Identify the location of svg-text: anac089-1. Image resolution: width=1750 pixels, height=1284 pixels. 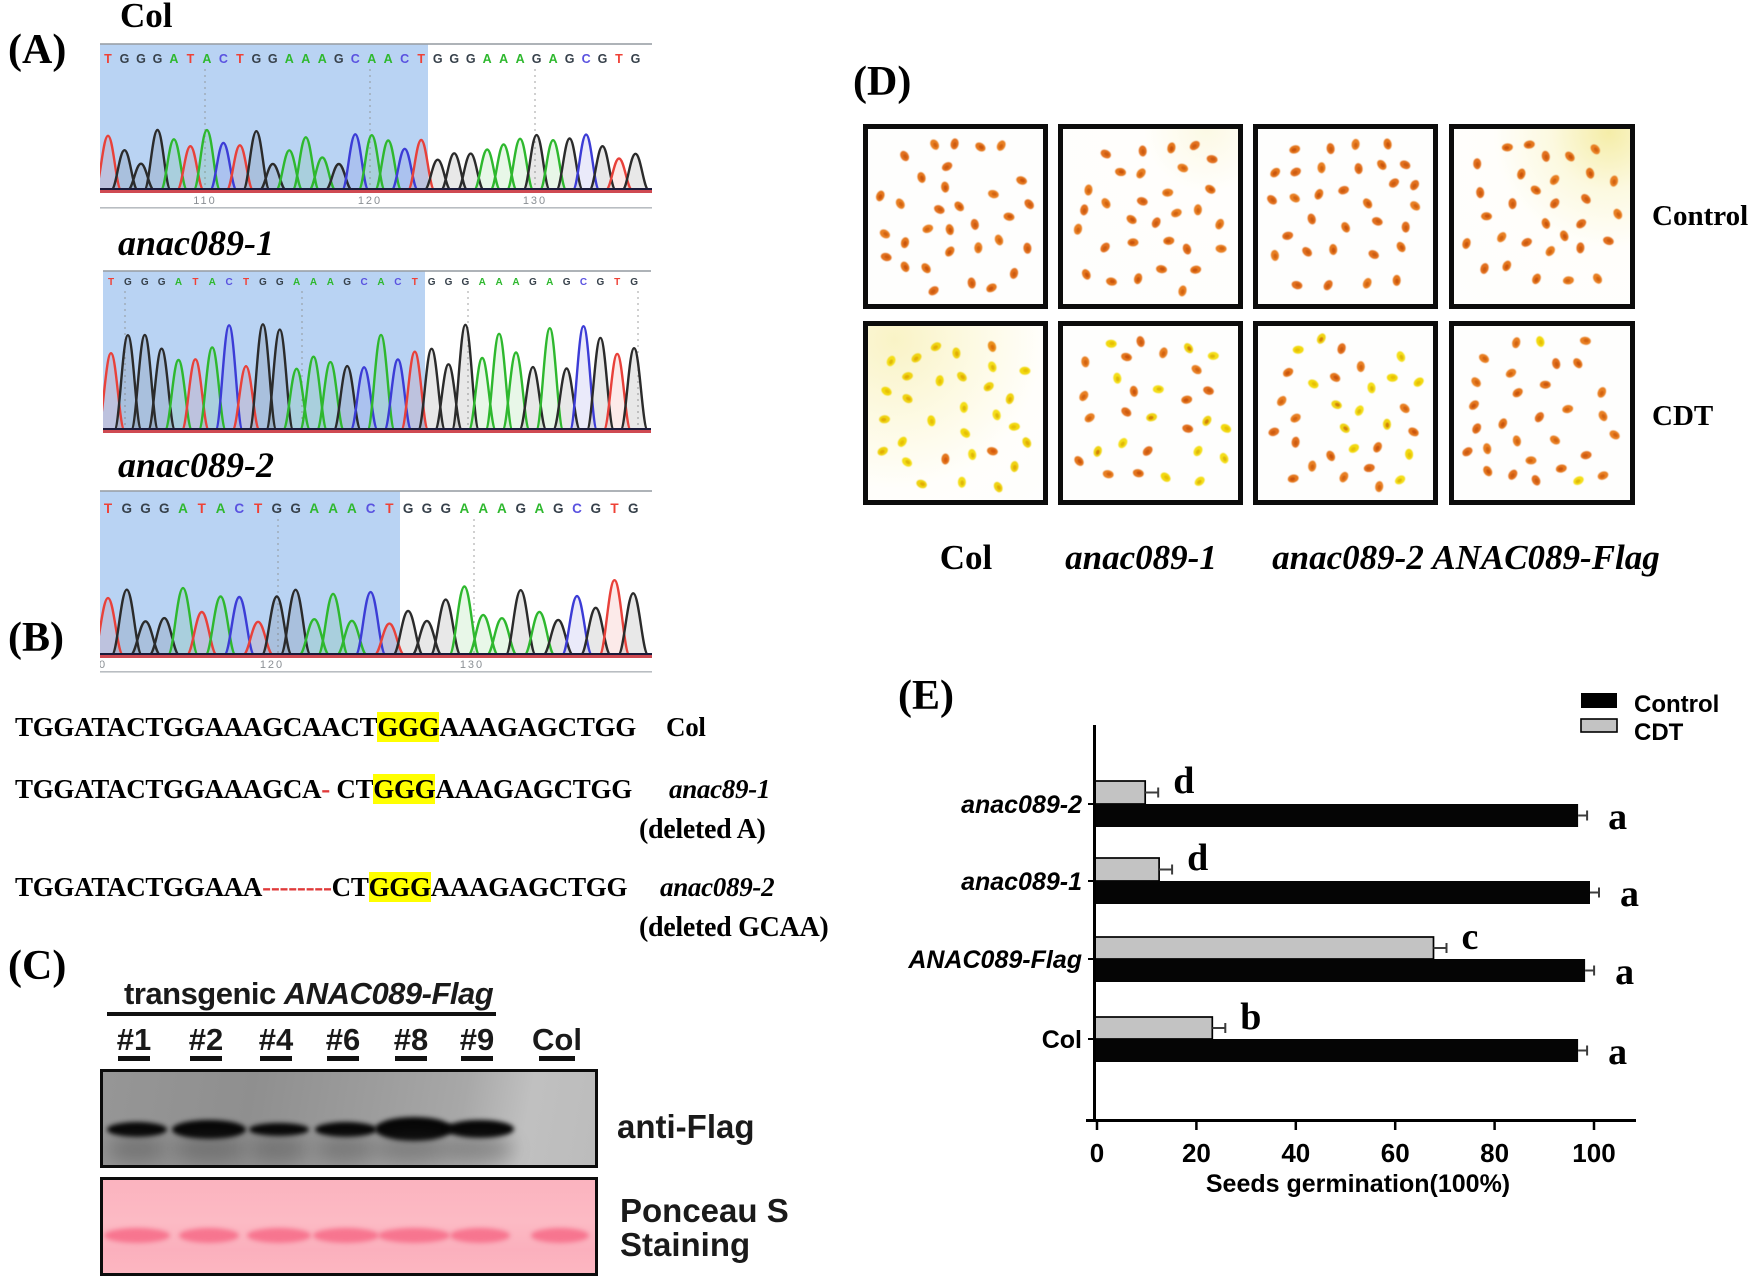
(1021, 882).